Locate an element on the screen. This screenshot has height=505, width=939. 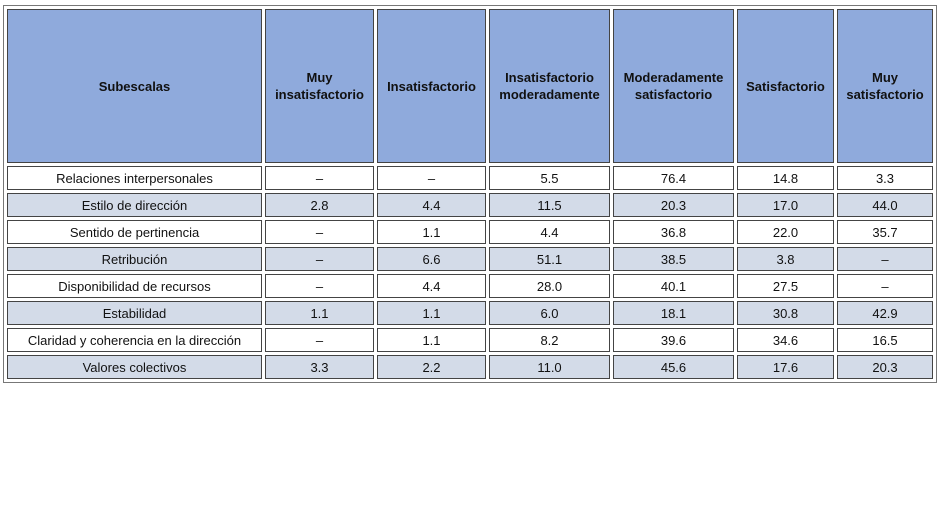
table-cell: 76.4 is located at coordinates (673, 178).